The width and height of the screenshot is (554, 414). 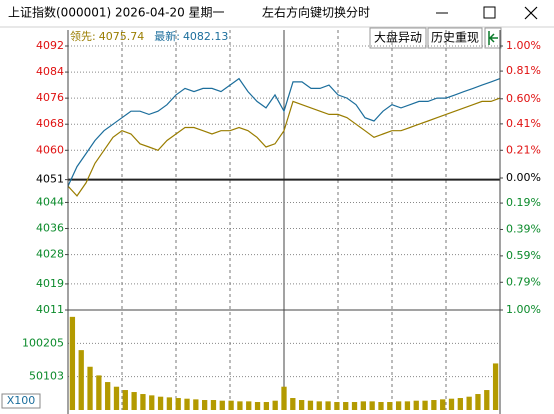 I want to click on y-tick-label: 4028, so click(x=50, y=254).